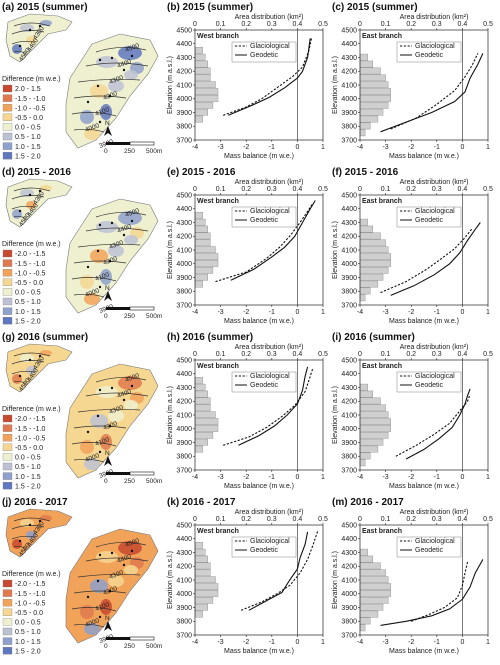 The height and width of the screenshot is (665, 500). Describe the element at coordinates (184, 553) in the screenshot. I see `y-tick-label: 4300` at that location.